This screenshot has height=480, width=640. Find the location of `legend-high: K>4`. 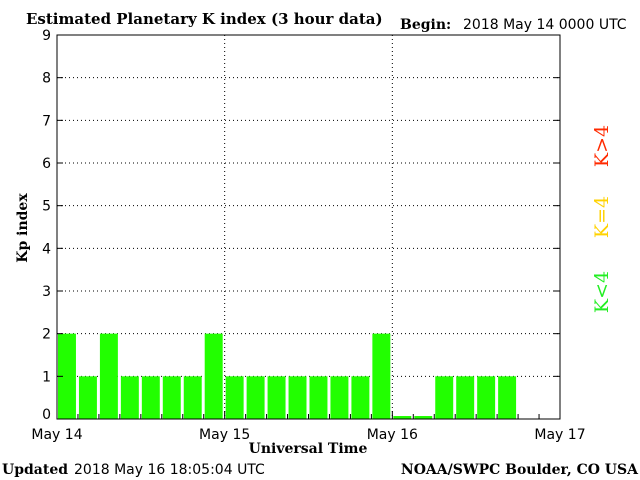

legend-high: K>4 is located at coordinates (602, 146).